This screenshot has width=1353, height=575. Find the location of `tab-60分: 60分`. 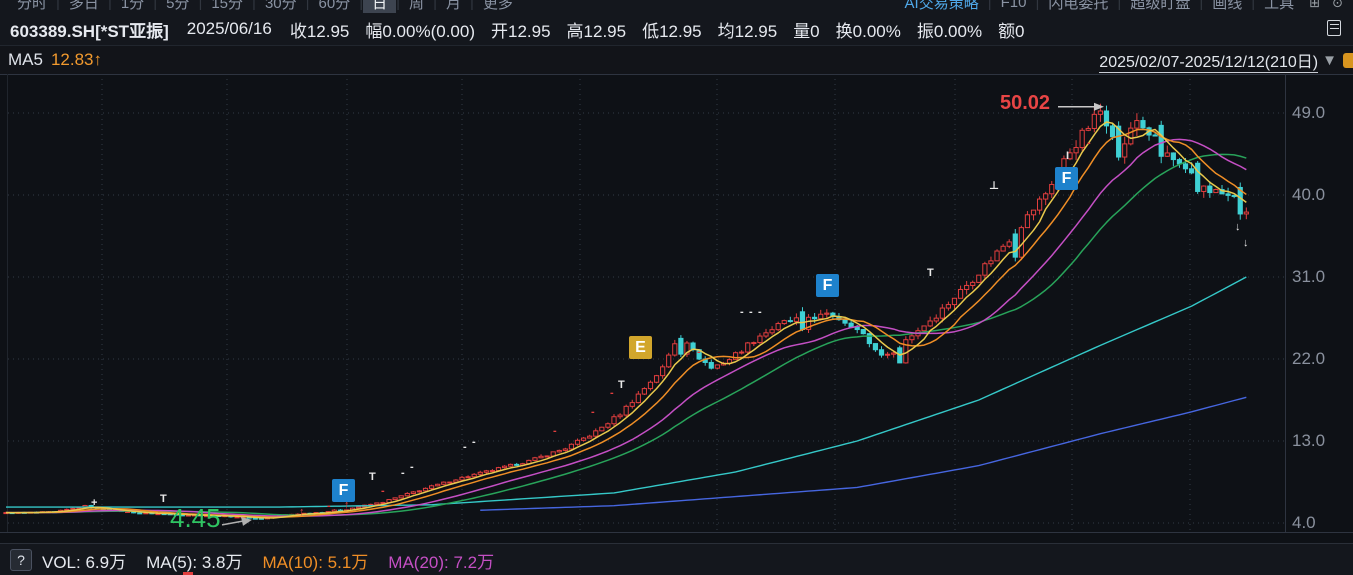

tab-60分: 60分 is located at coordinates (334, 6).